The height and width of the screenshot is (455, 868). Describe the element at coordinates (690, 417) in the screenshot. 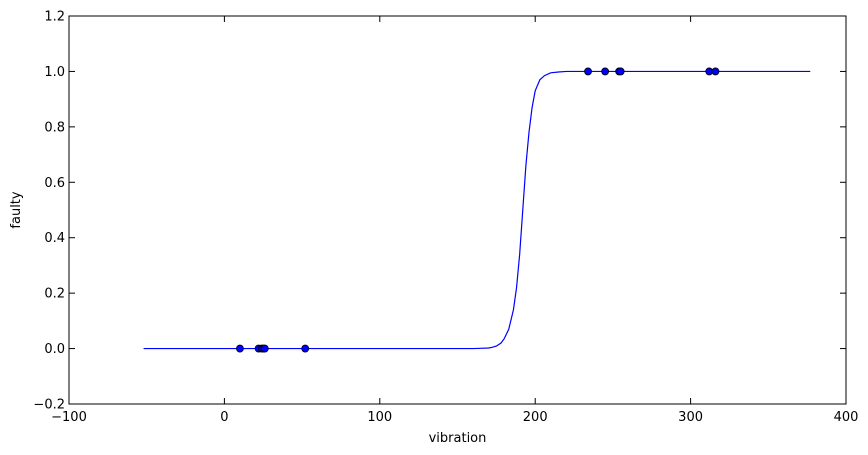

I see `x-tick-label: 300` at that location.